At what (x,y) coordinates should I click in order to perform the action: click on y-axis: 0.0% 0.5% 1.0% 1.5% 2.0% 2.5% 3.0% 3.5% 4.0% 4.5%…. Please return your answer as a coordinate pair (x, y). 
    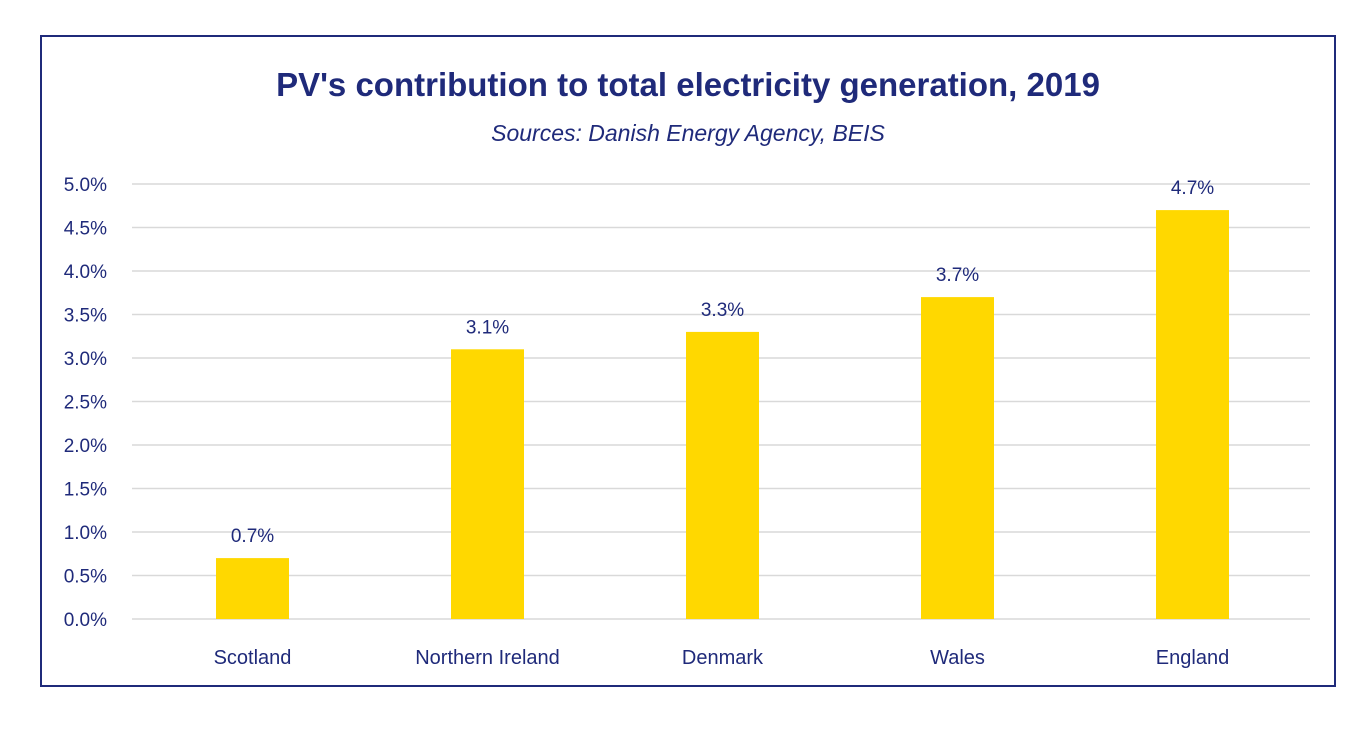
    Looking at the image, I should click on (85, 403).